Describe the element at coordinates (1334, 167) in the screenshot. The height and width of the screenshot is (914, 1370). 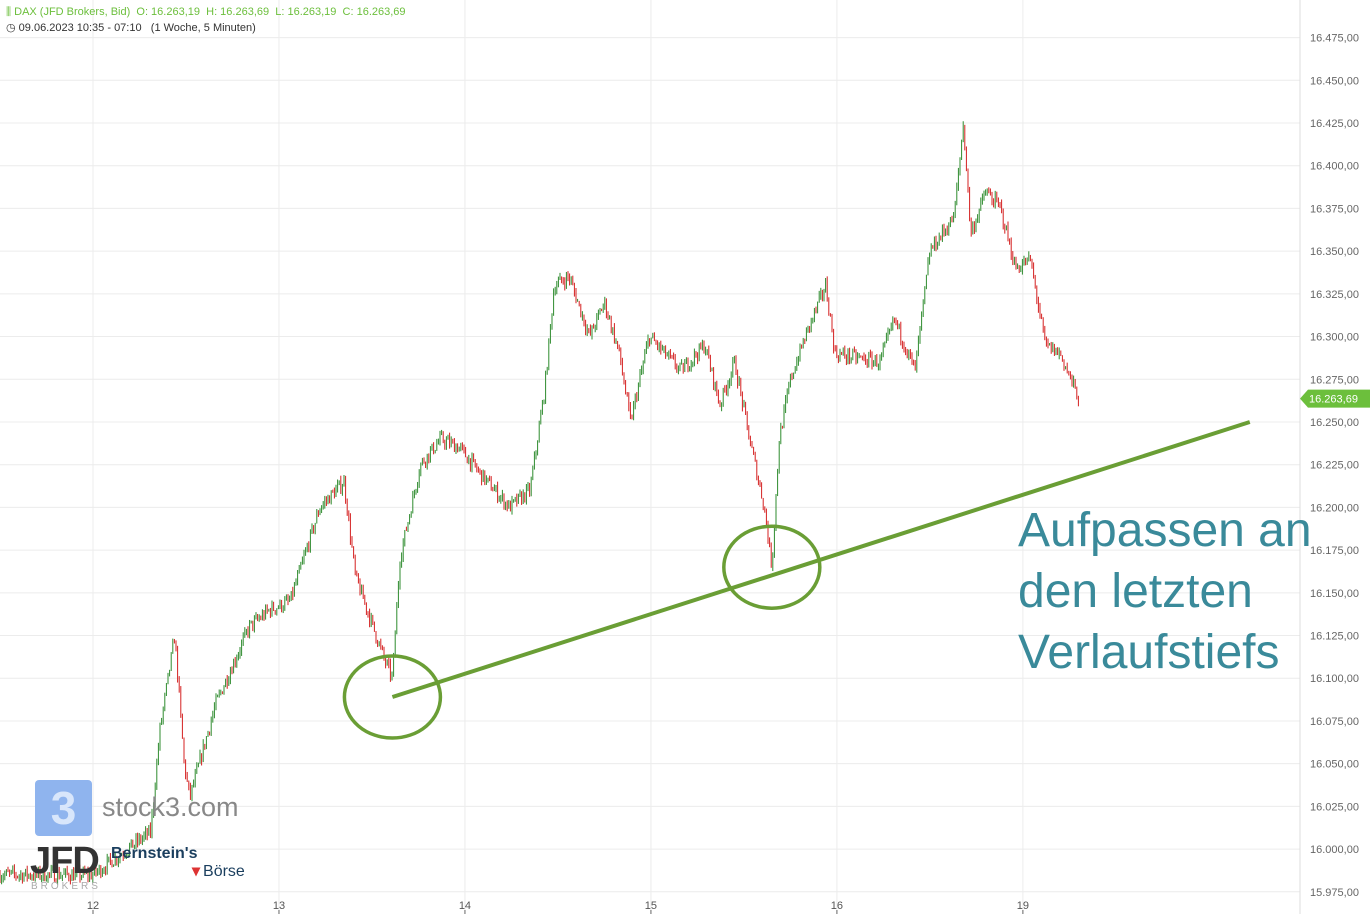
I see `y-tick-label: 16.400,00` at that location.